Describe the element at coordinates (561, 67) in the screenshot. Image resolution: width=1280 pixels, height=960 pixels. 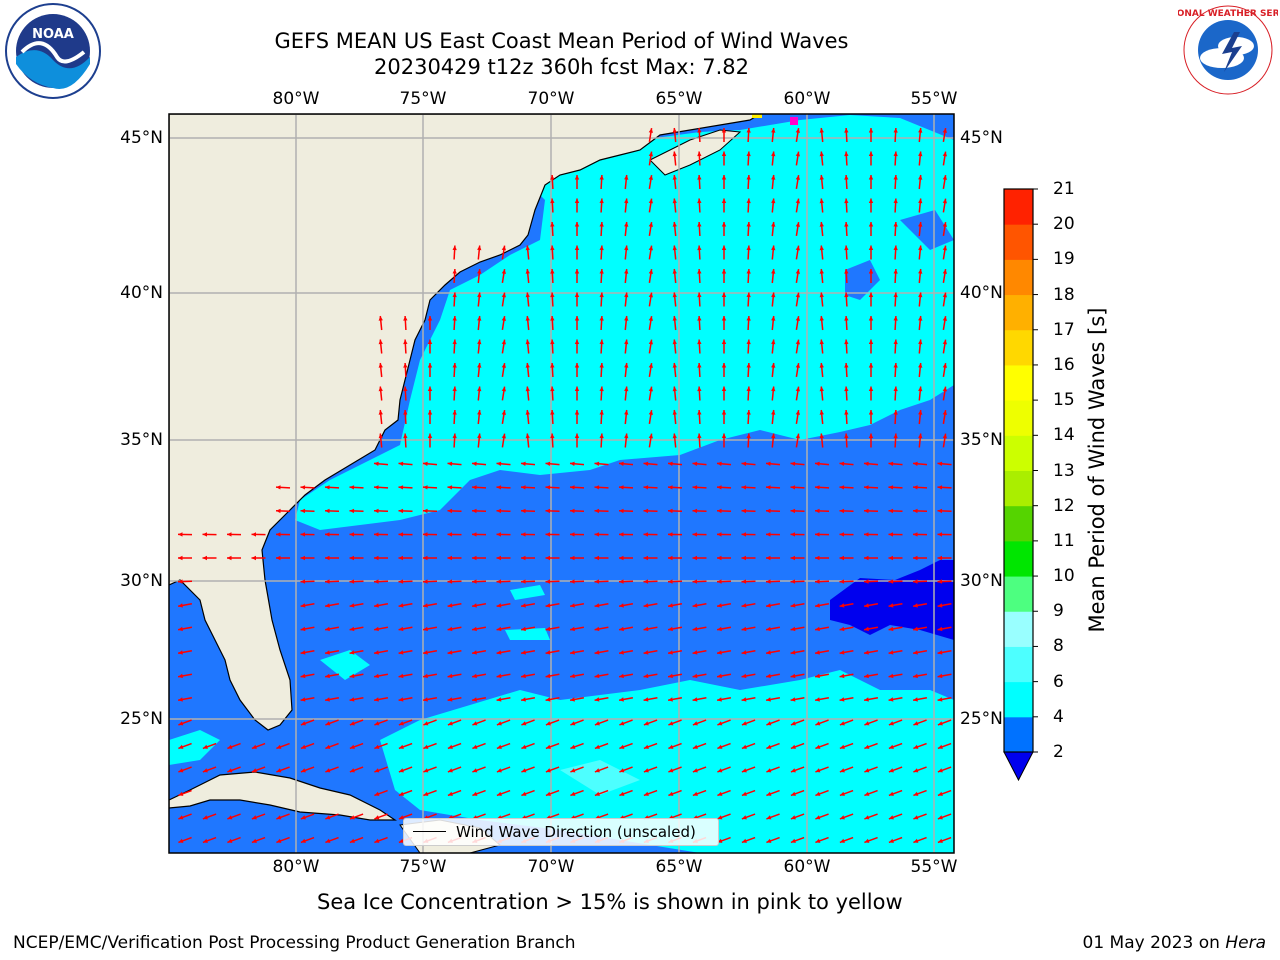
I see `map-subtitle: 20230429 t12z 360h fcst Max: 7.82` at that location.